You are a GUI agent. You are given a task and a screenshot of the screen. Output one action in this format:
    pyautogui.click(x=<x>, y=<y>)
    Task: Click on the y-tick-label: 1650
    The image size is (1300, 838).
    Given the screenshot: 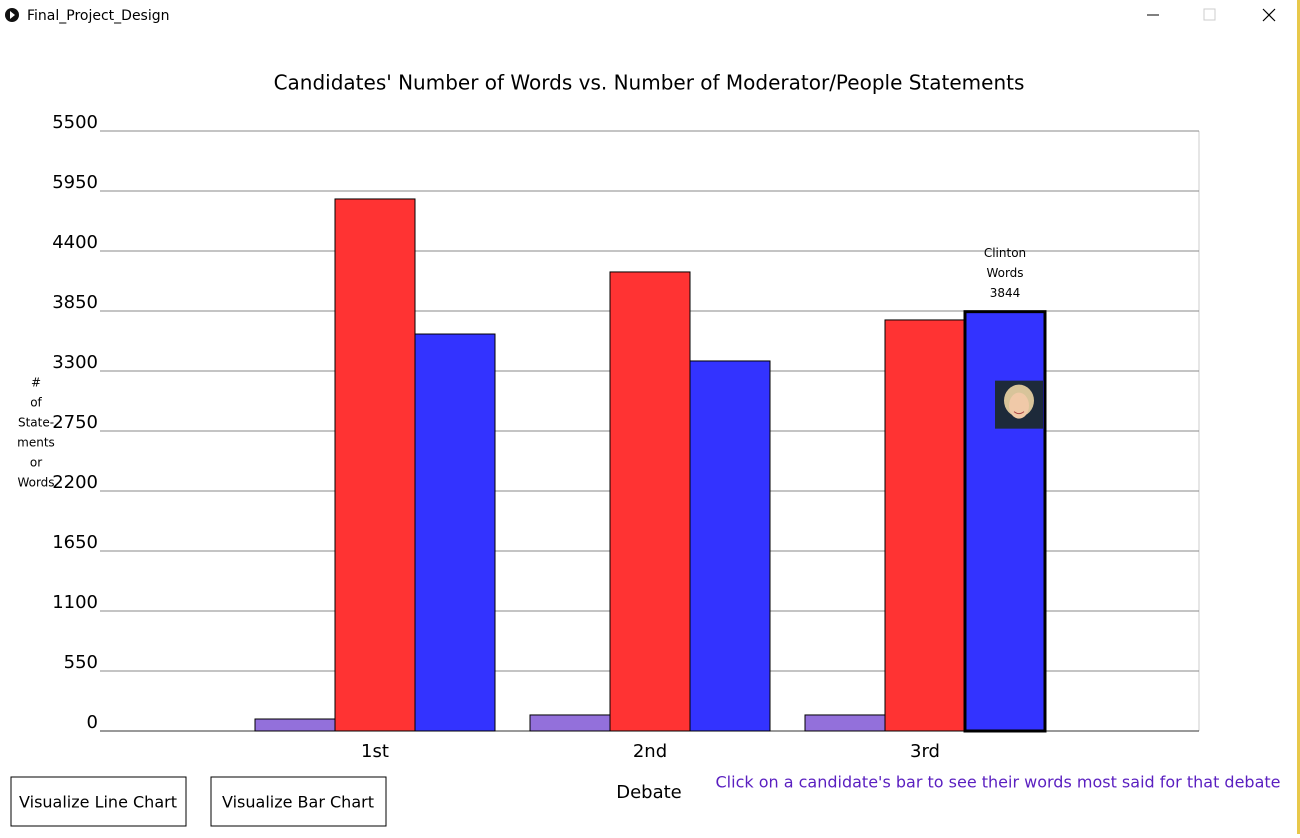 What is the action you would take?
    pyautogui.click(x=75, y=542)
    